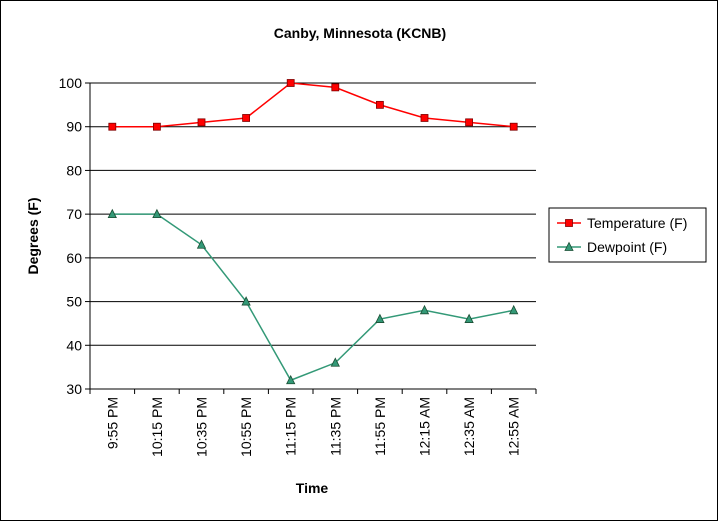  What do you see at coordinates (74, 345) in the screenshot?
I see `y-tick-label: 40` at bounding box center [74, 345].